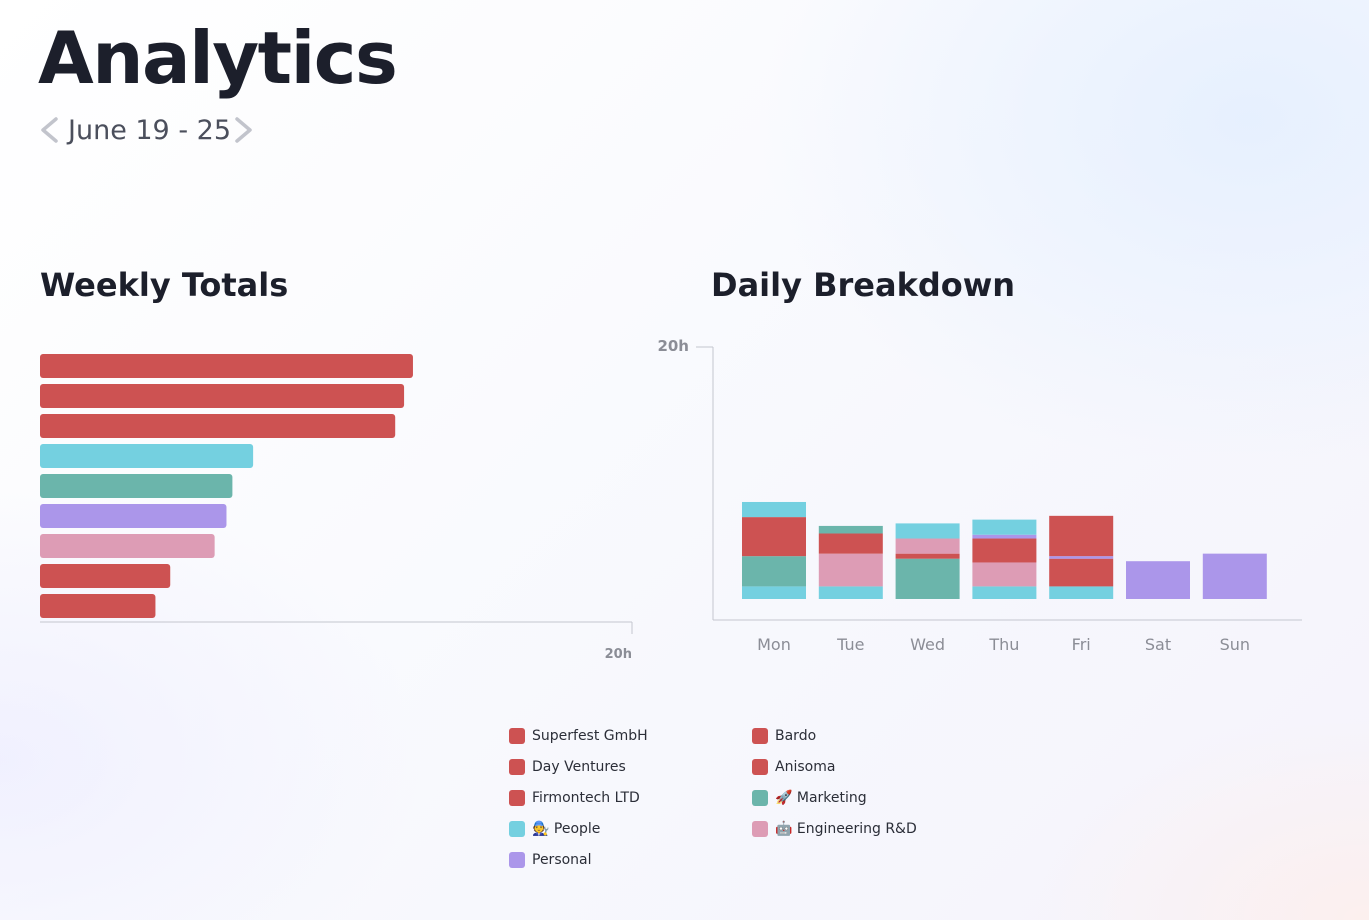 Image resolution: width=1369 pixels, height=920 pixels. I want to click on legend-item-anisoma: Anisoma, so click(873, 767).